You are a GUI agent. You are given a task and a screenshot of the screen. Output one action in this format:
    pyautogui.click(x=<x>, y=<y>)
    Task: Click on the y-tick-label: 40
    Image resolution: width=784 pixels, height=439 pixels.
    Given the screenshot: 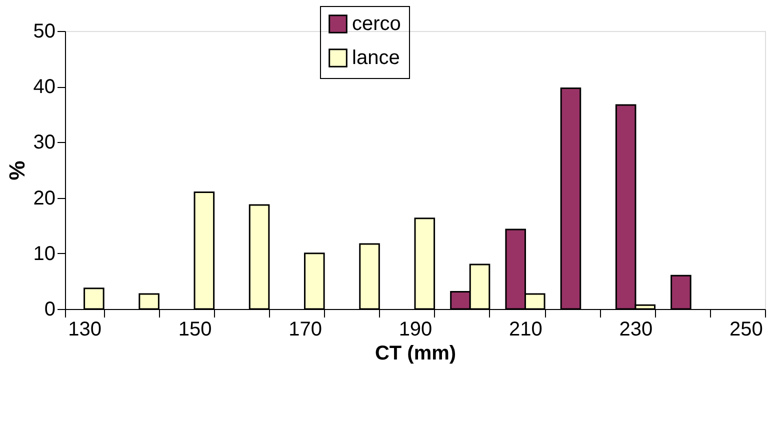 What is the action you would take?
    pyautogui.click(x=44, y=87)
    